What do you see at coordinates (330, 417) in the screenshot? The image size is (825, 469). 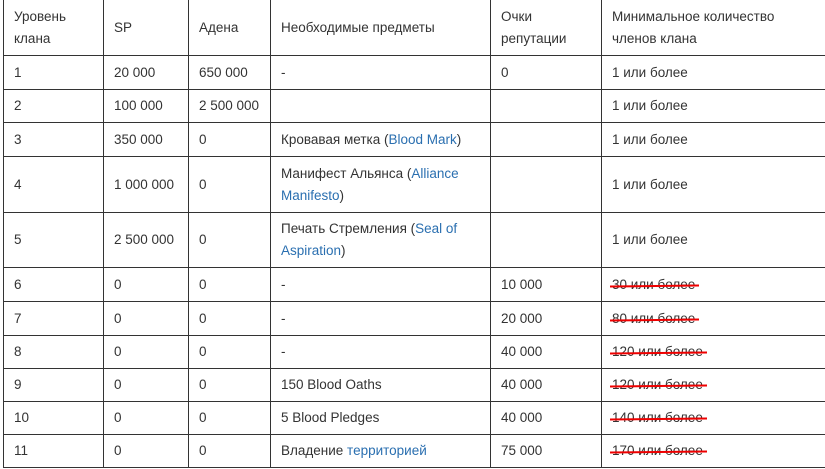 I see `item-text: 5 Blood Pledges` at bounding box center [330, 417].